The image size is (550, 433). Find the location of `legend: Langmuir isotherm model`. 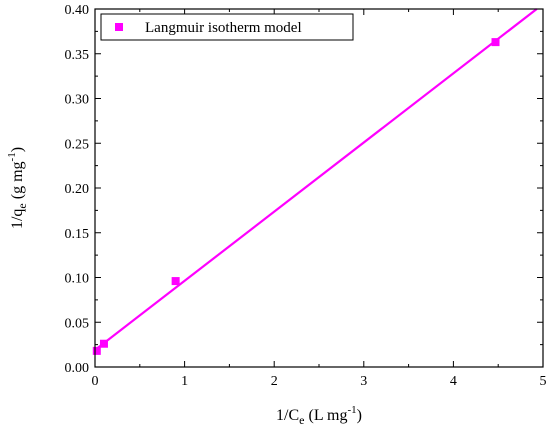

legend: Langmuir isotherm model is located at coordinates (227, 27).